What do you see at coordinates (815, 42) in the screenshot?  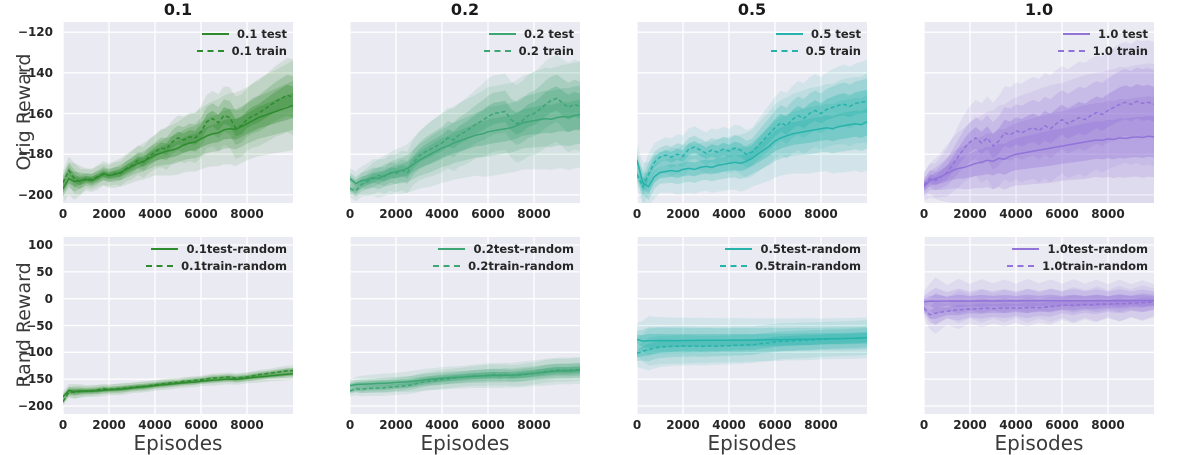 I see `legend: 0.5 test 0.5 train` at bounding box center [815, 42].